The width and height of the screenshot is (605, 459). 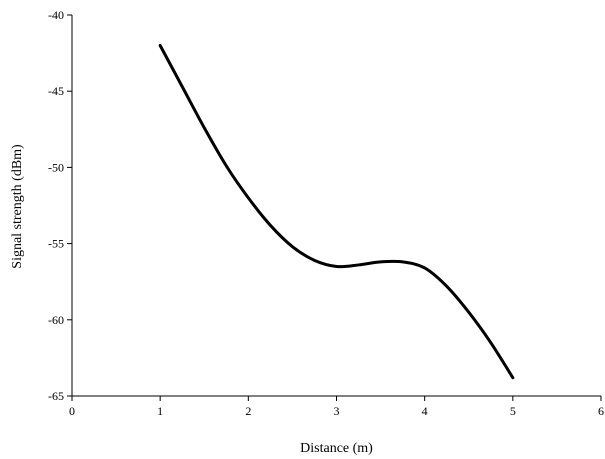 I want to click on x-tick-label: 1, so click(x=160, y=411).